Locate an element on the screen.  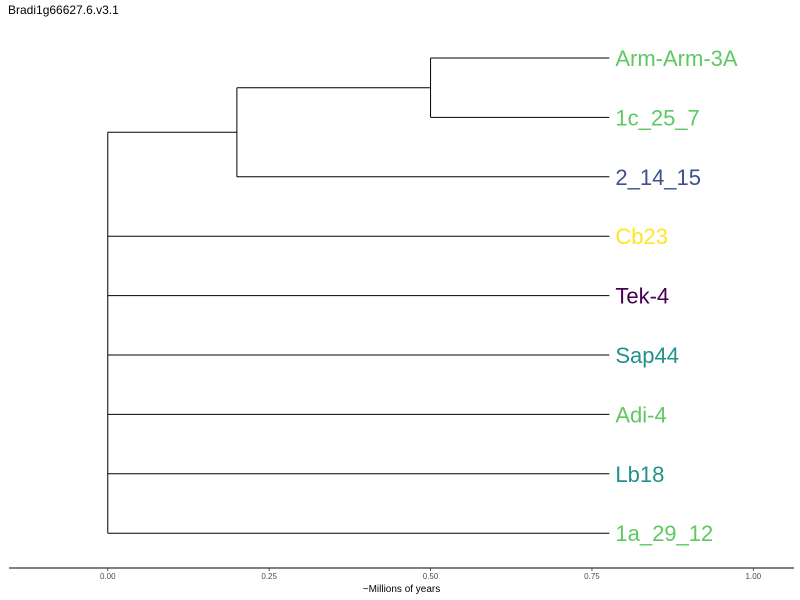
x-axis-ticks: 0.00 0.25 0.50 0.75 1.00 is located at coordinates (431, 574).